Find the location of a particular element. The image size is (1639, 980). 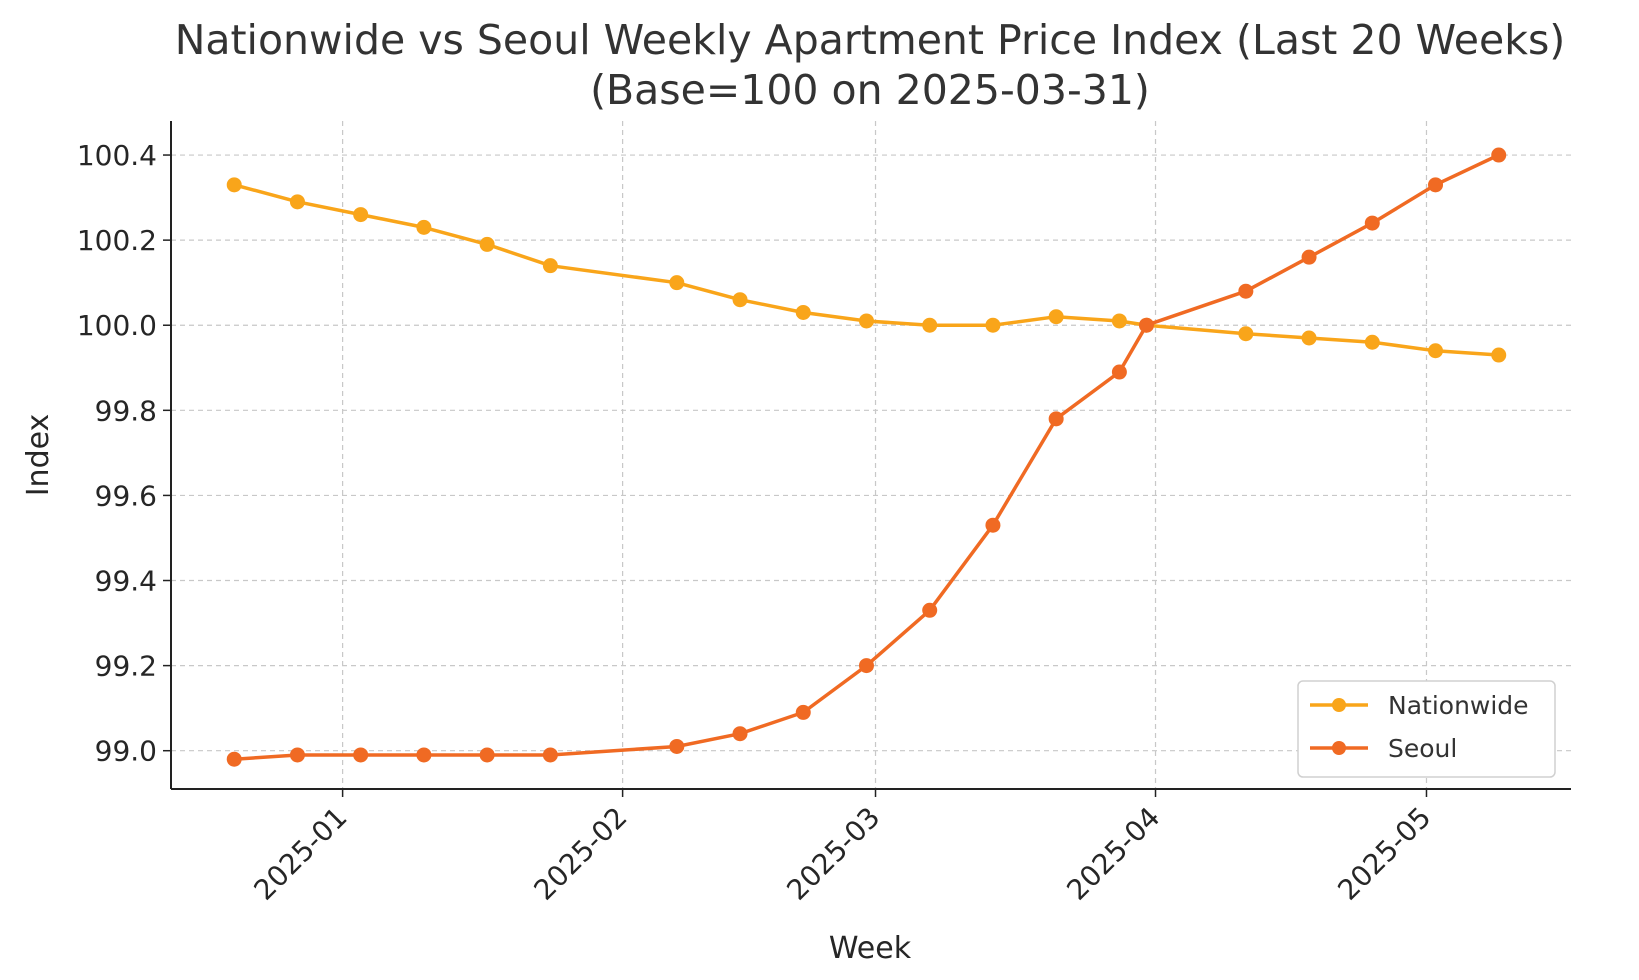

x-tick-label: 2025-03 is located at coordinates (833, 854).